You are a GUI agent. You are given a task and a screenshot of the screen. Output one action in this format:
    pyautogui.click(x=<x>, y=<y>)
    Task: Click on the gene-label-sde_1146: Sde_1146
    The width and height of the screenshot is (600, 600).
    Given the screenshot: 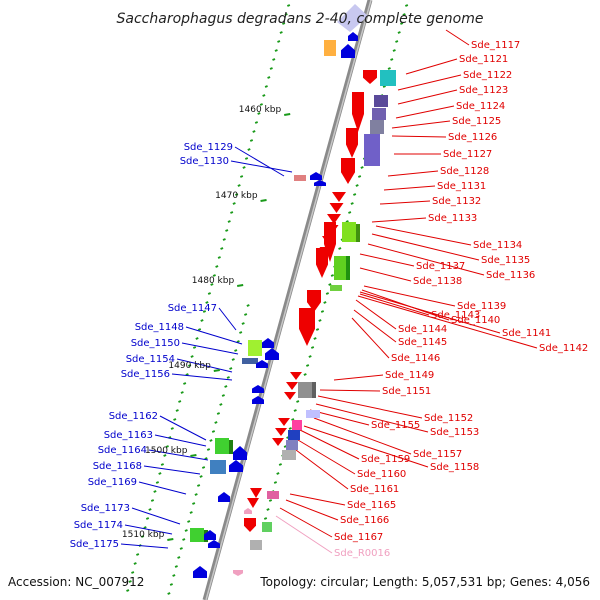 What is the action you would take?
    pyautogui.click(x=415, y=358)
    